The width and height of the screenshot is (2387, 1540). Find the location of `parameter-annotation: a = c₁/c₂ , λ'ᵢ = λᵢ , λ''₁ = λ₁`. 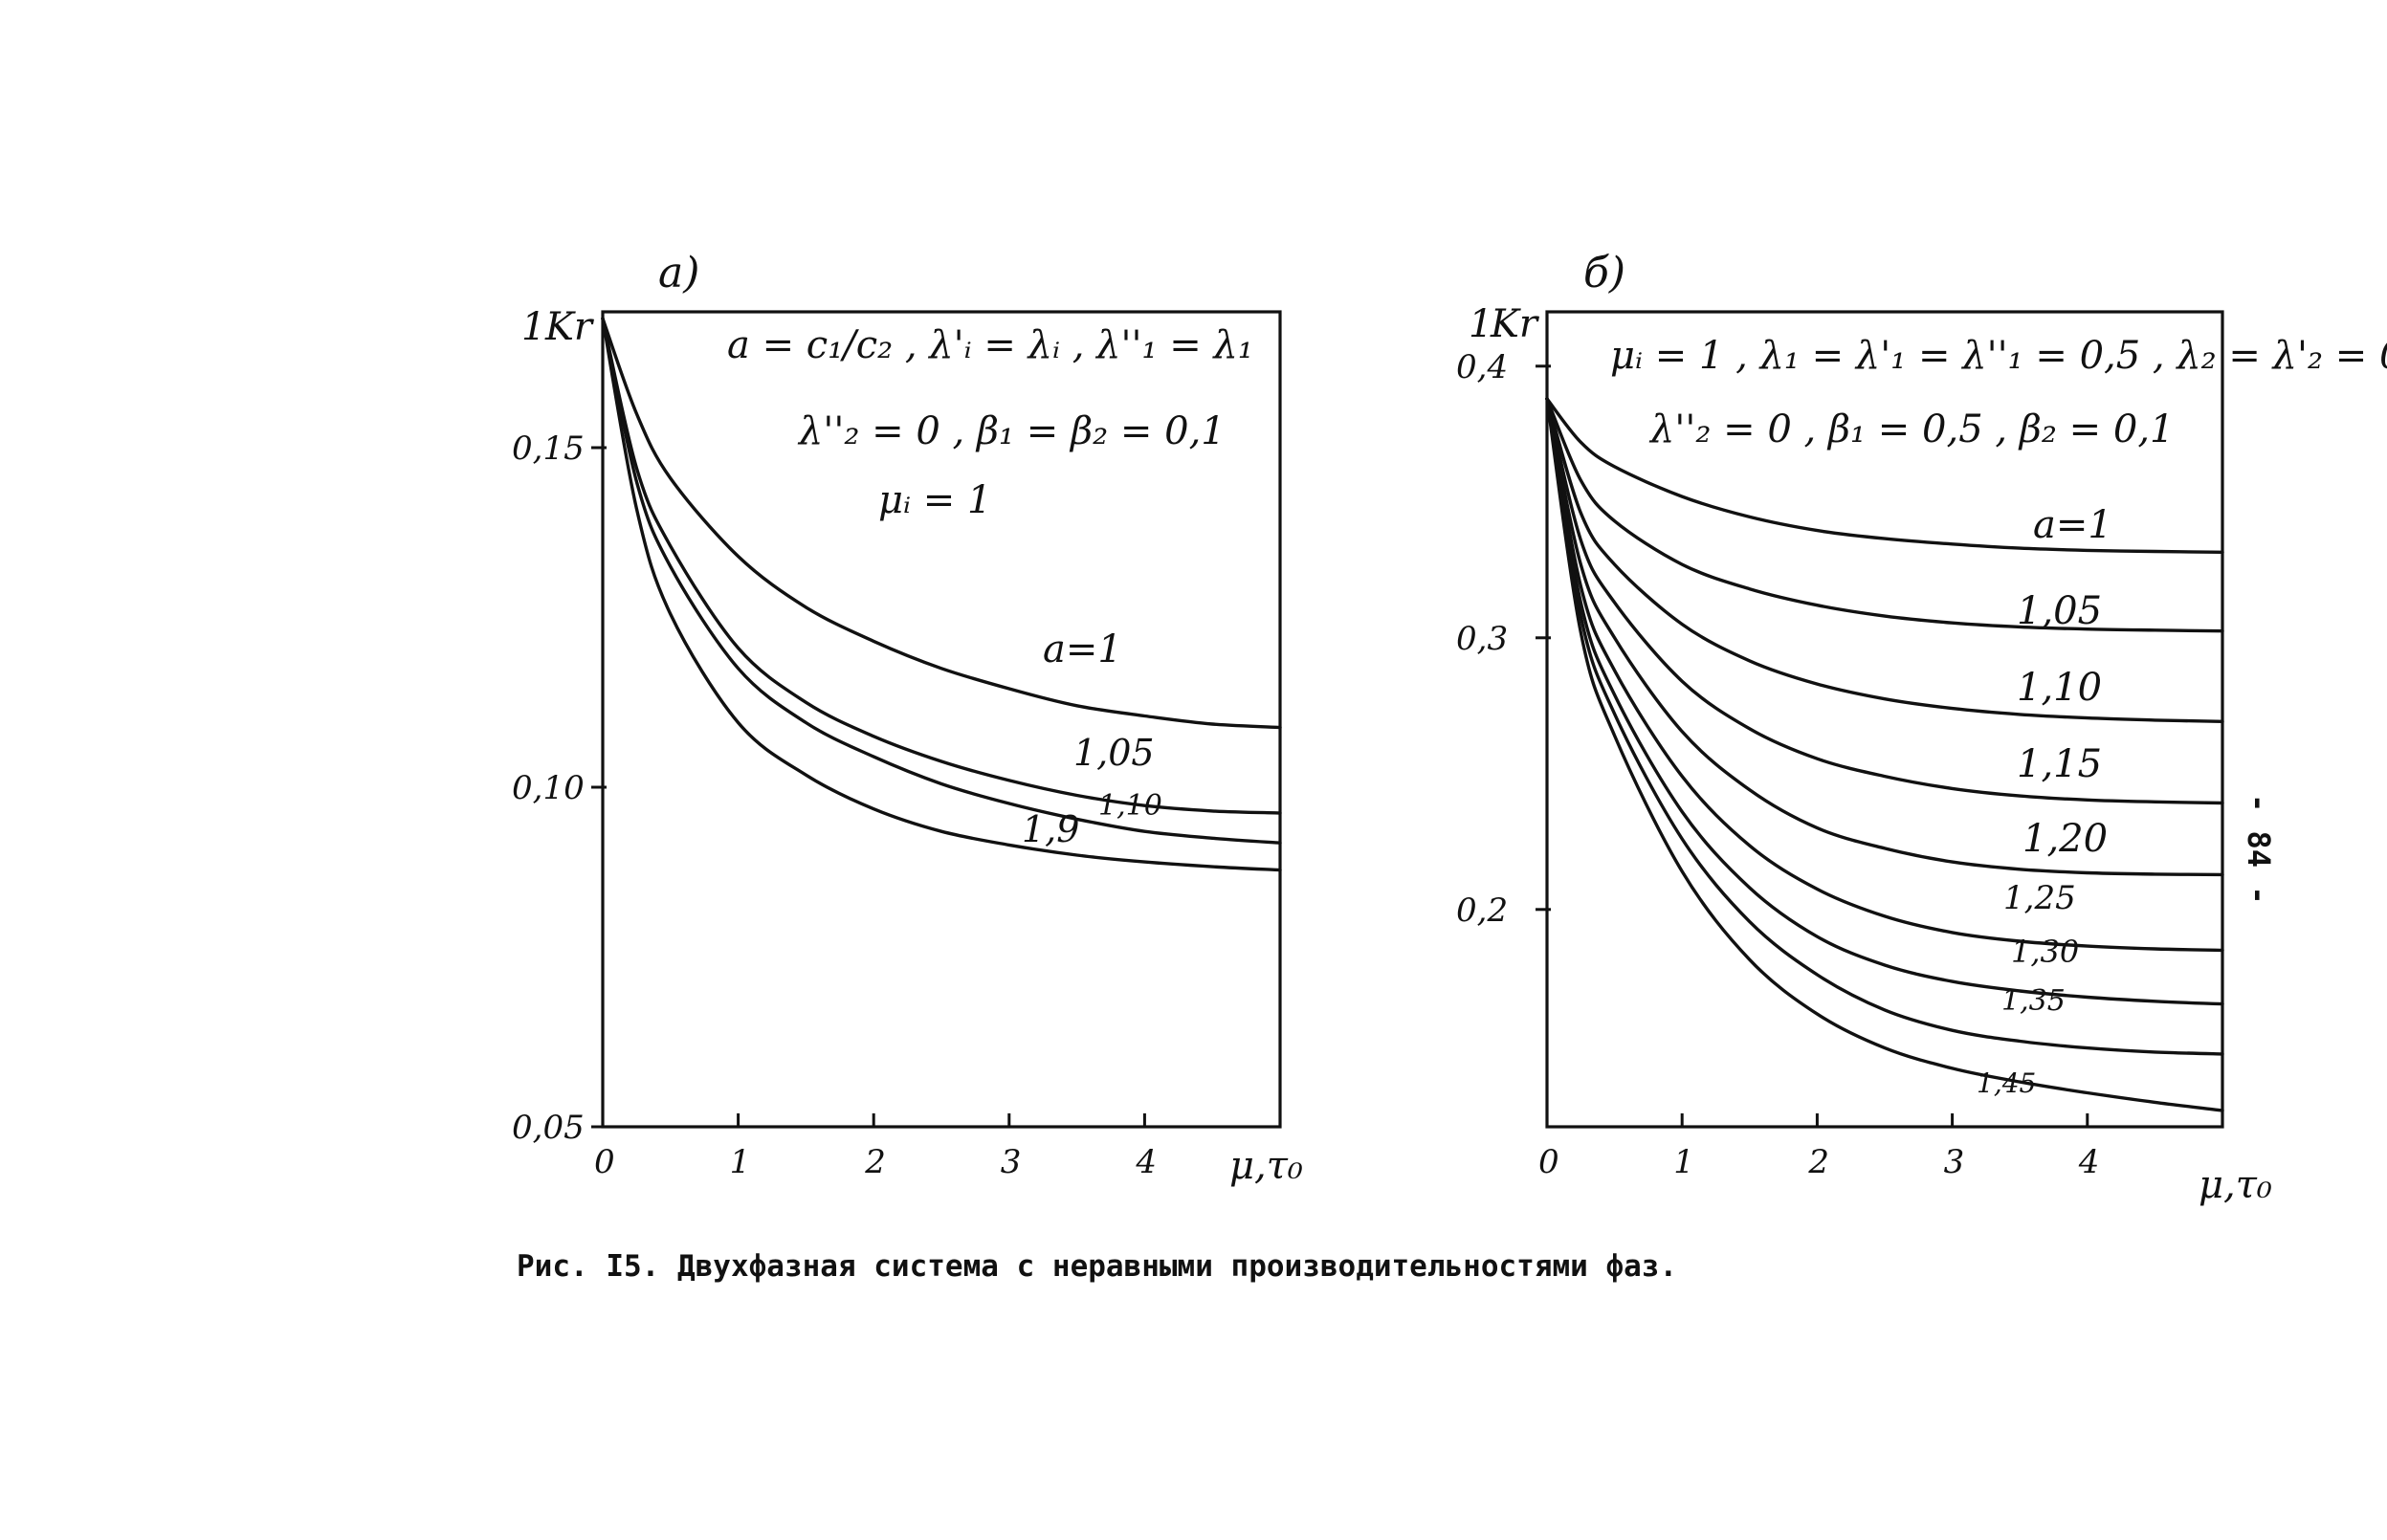

parameter-annotation: a = c₁/c₂ , λ'ᵢ = λᵢ , λ''₁ = λ₁ is located at coordinates (990, 345).